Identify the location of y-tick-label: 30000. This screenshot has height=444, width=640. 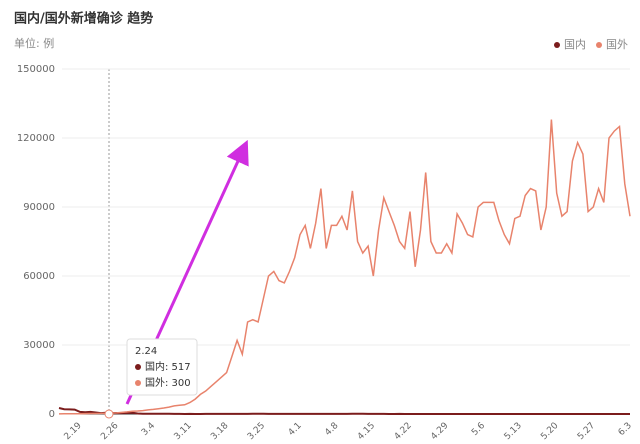
(39, 345).